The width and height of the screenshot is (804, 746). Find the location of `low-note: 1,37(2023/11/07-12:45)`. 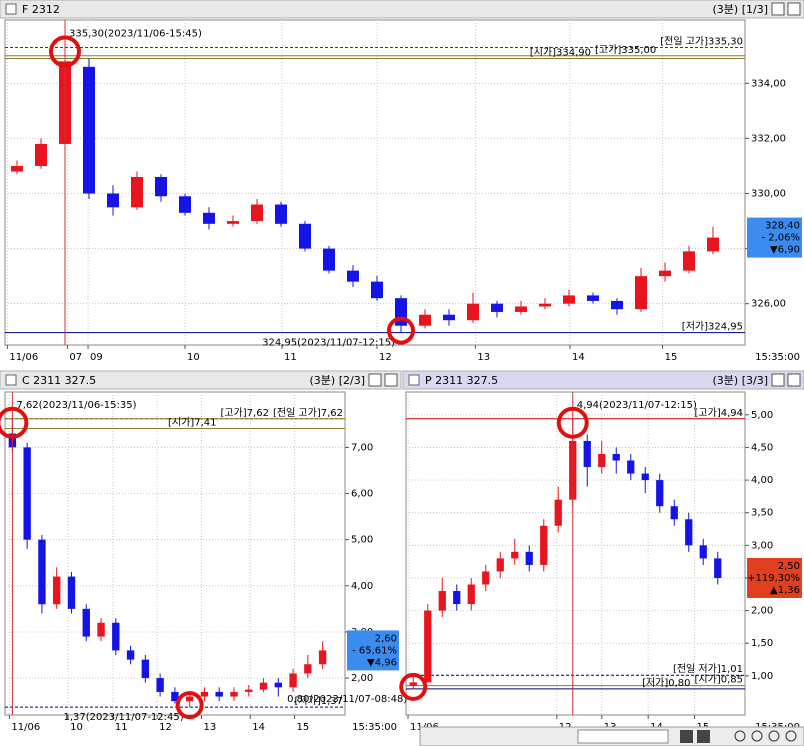

low-note: 1,37(2023/11/07-12:45) is located at coordinates (124, 717).